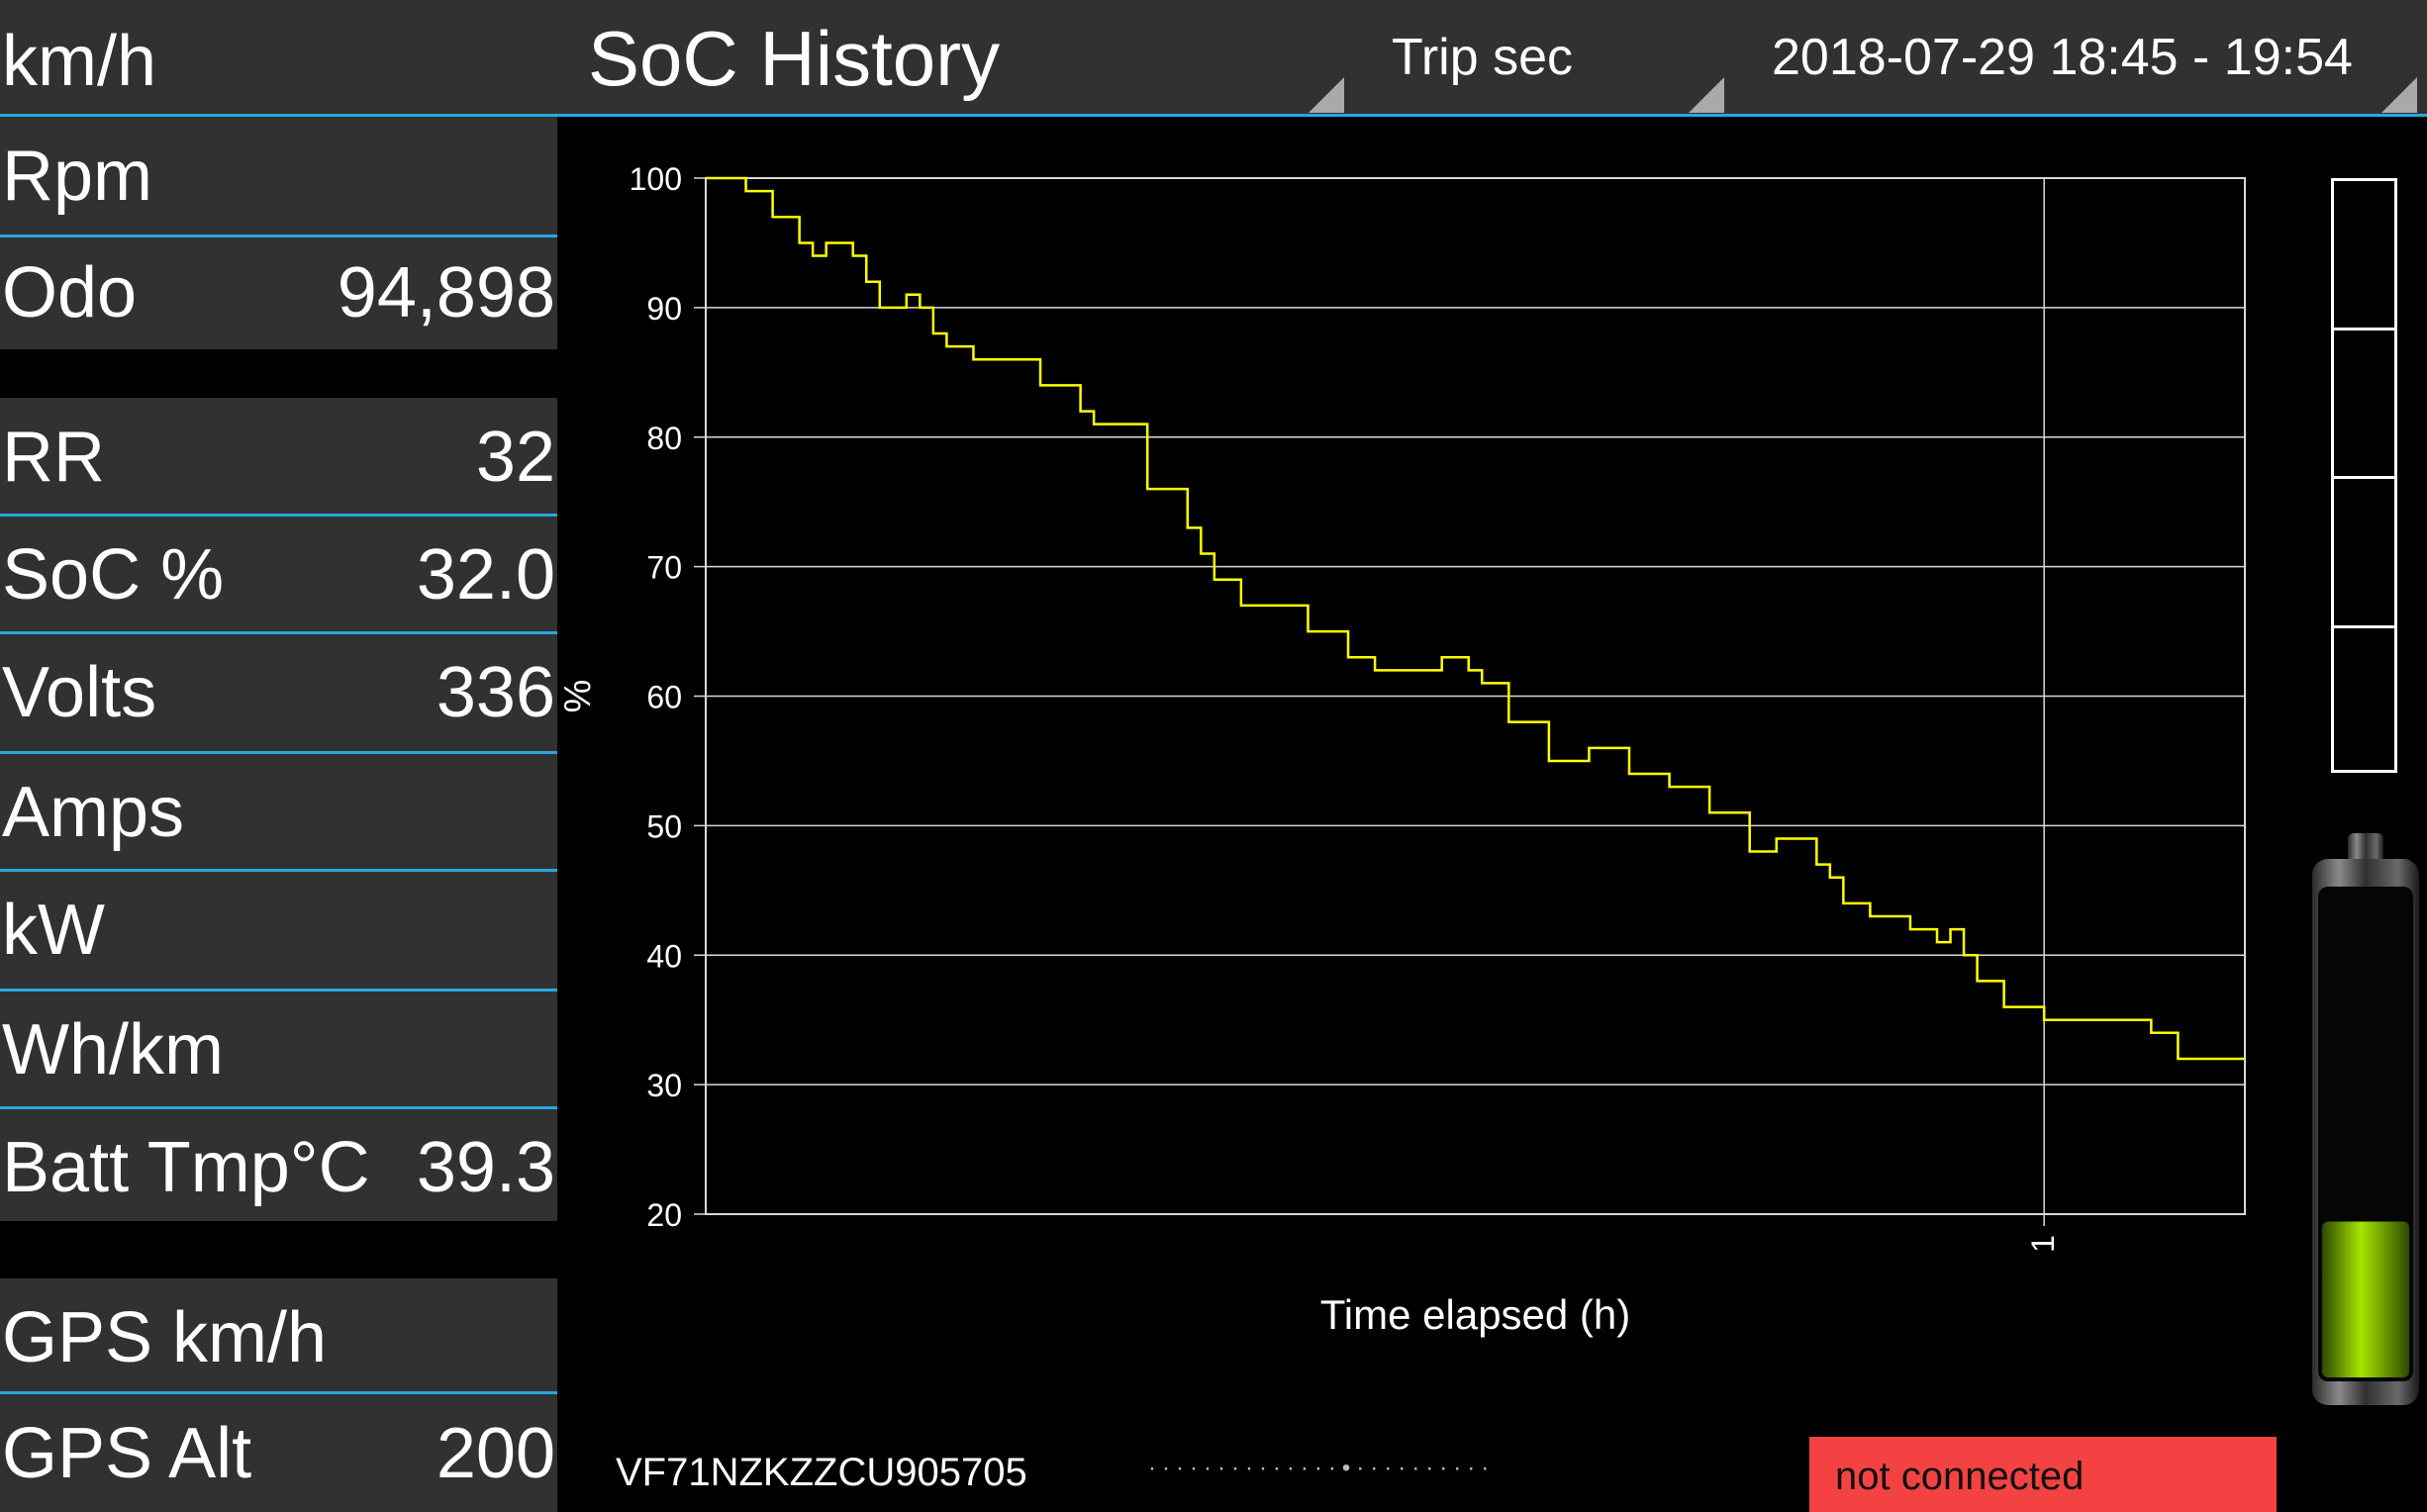 This screenshot has height=1512, width=2427. Describe the element at coordinates (279, 291) in the screenshot. I see `metric-odo: Odo 94,898` at that location.